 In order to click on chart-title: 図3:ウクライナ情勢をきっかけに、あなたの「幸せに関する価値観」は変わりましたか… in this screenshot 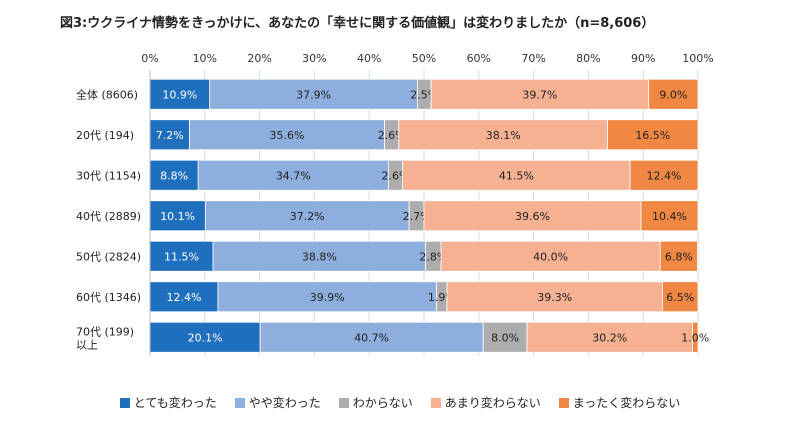, I will do `click(357, 23)`.